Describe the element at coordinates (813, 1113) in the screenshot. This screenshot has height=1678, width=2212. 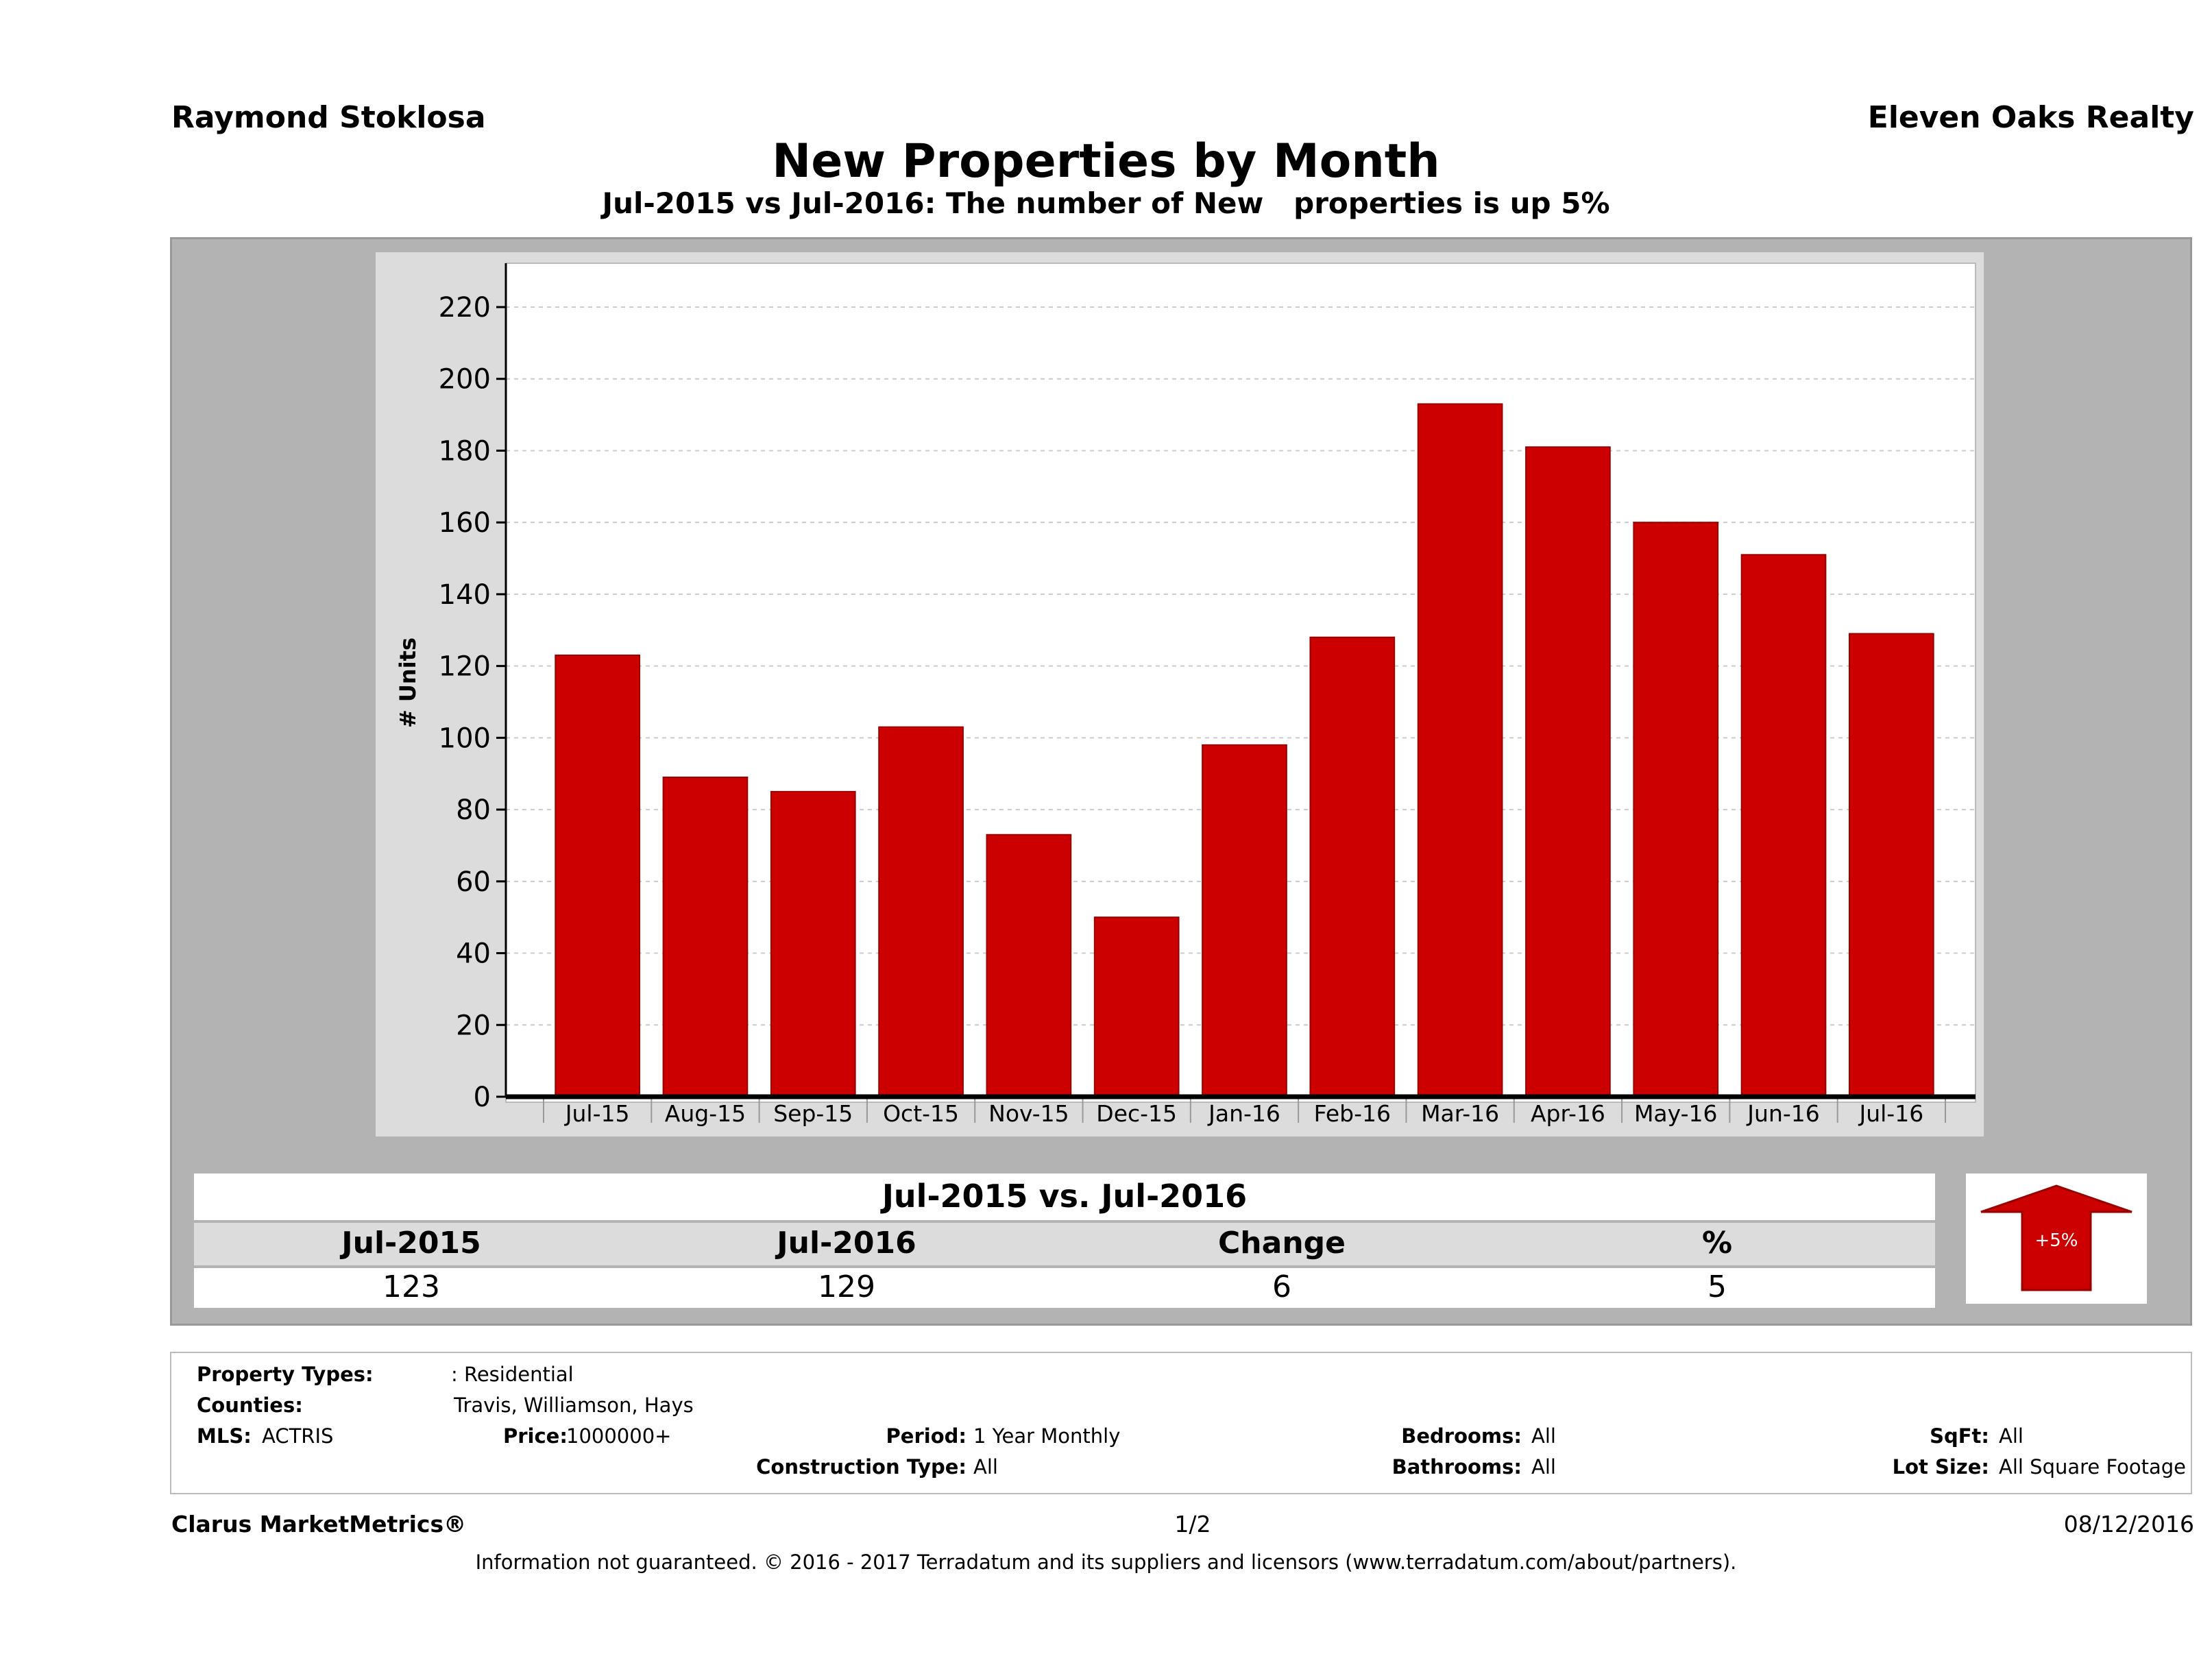
I see `x-tick-label: Sep-15` at that location.